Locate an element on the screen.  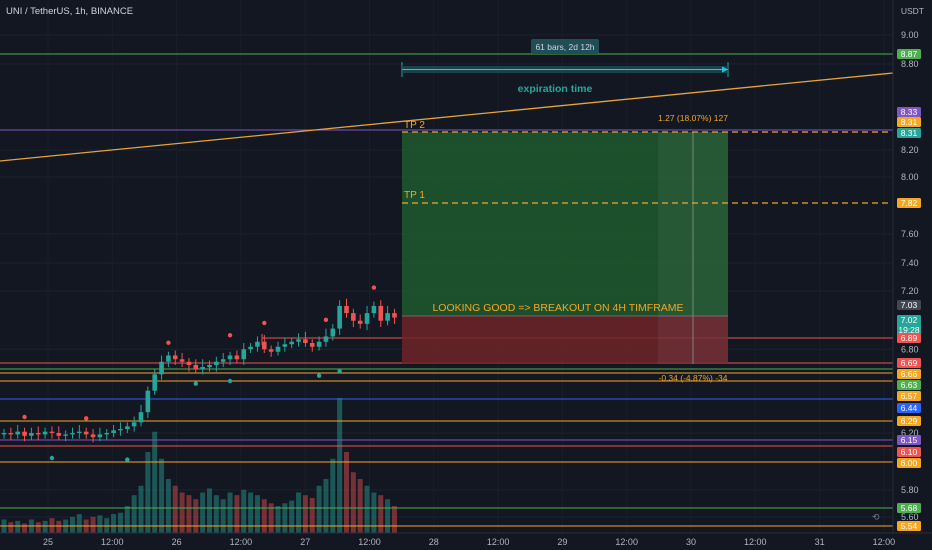
price-badge-label-14: 6.15 is located at coordinates (909, 440).